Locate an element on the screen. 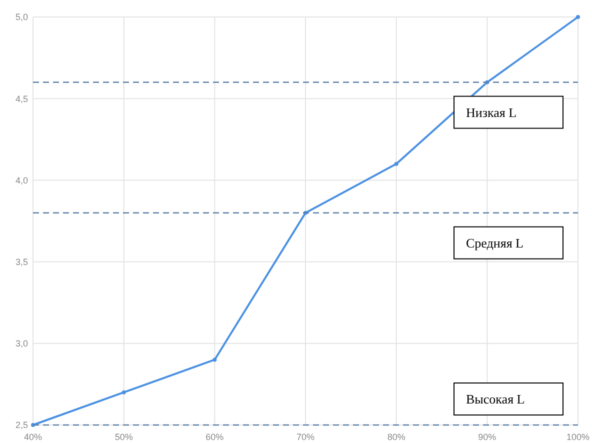  x-tick-label: 100% is located at coordinates (578, 437).